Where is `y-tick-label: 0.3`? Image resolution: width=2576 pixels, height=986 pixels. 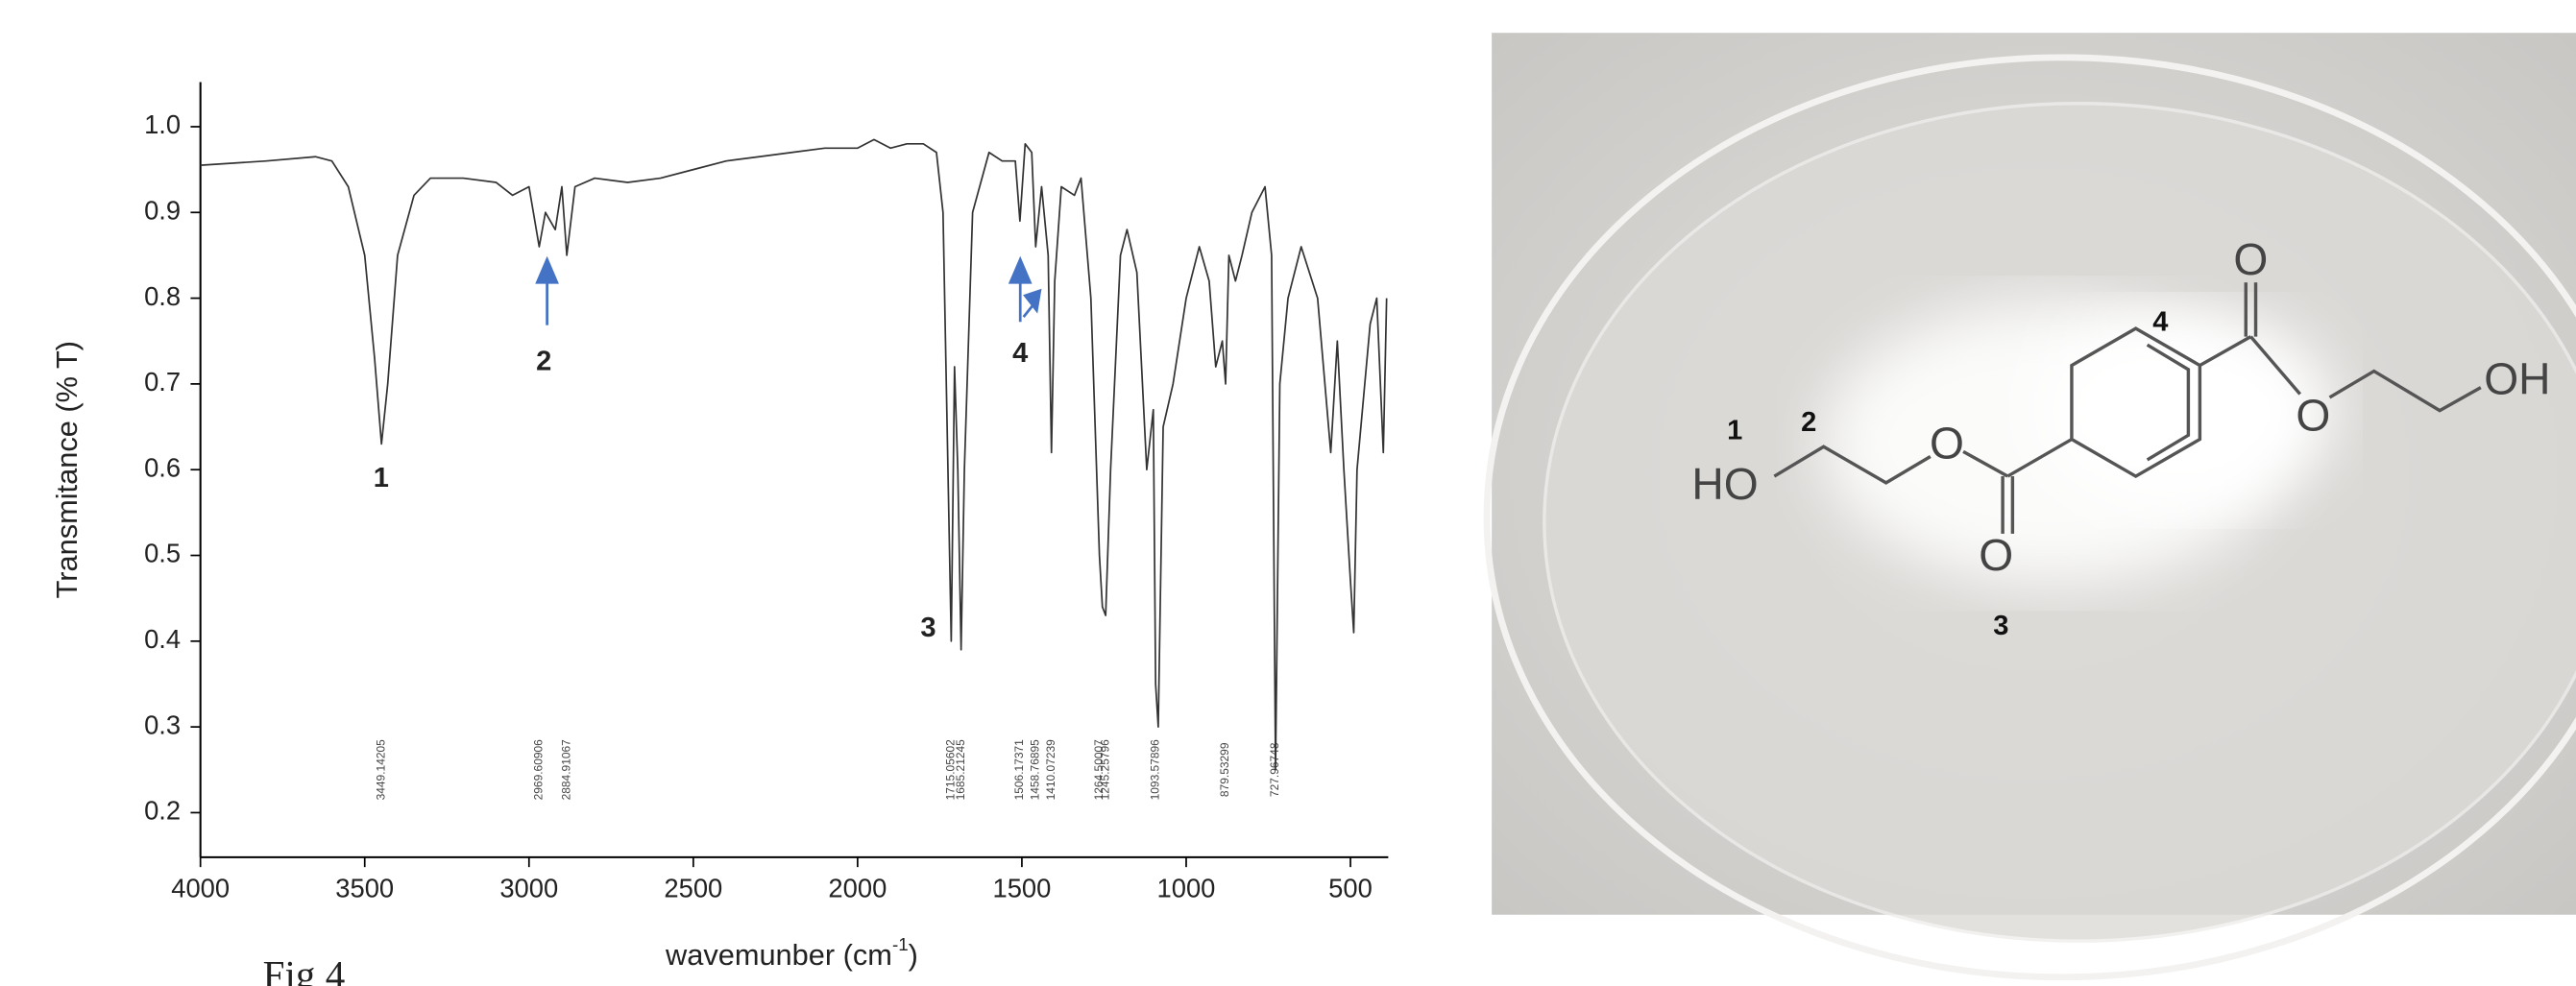 y-tick-label: 0.3 is located at coordinates (162, 724).